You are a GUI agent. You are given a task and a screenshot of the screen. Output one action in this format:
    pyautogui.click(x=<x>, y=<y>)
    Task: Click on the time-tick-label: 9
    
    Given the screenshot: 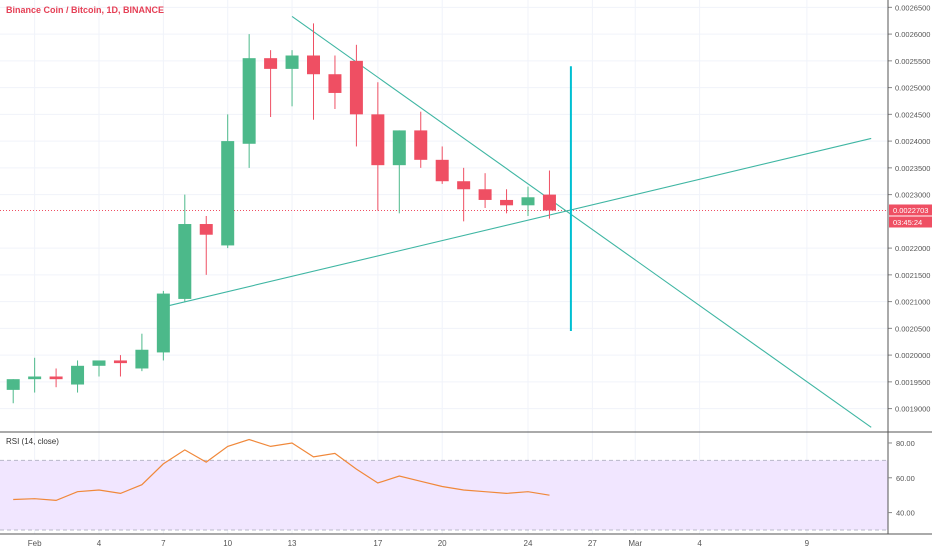 What is the action you would take?
    pyautogui.click(x=807, y=543)
    